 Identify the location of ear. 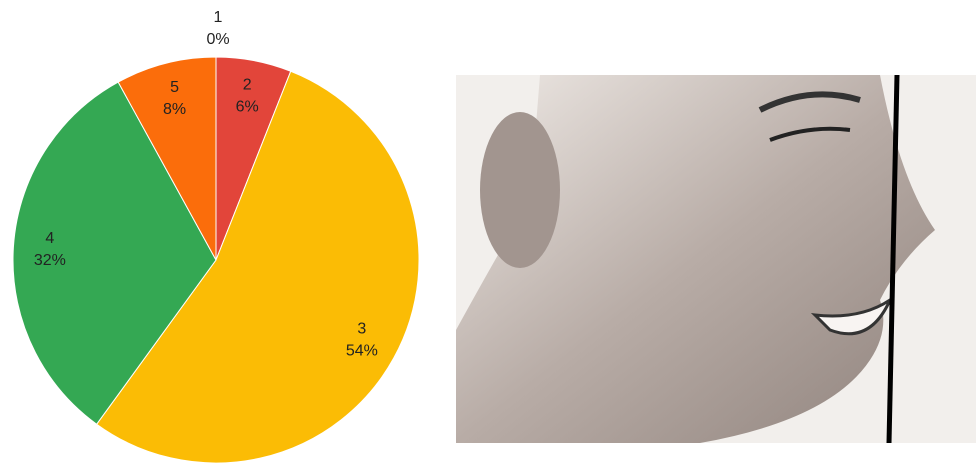
(520, 190).